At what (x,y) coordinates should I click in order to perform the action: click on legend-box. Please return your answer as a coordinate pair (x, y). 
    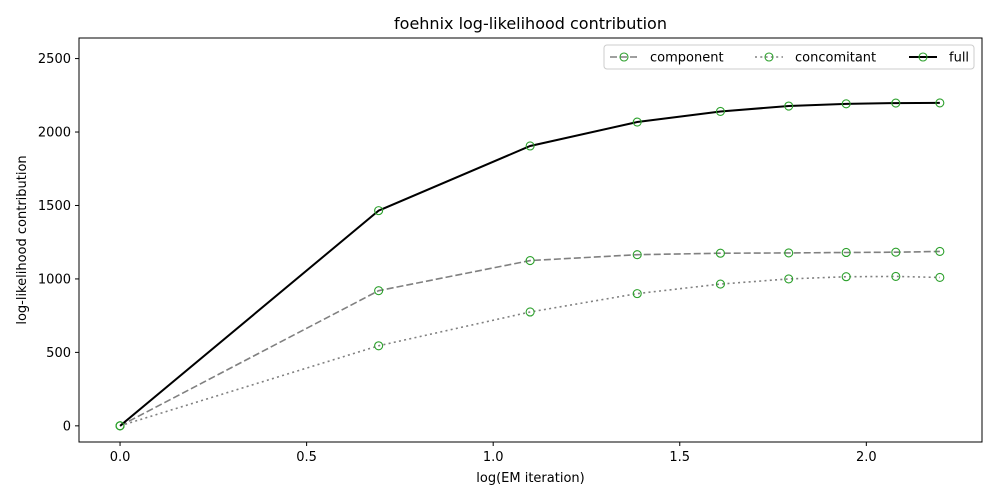
    Looking at the image, I should click on (789, 57).